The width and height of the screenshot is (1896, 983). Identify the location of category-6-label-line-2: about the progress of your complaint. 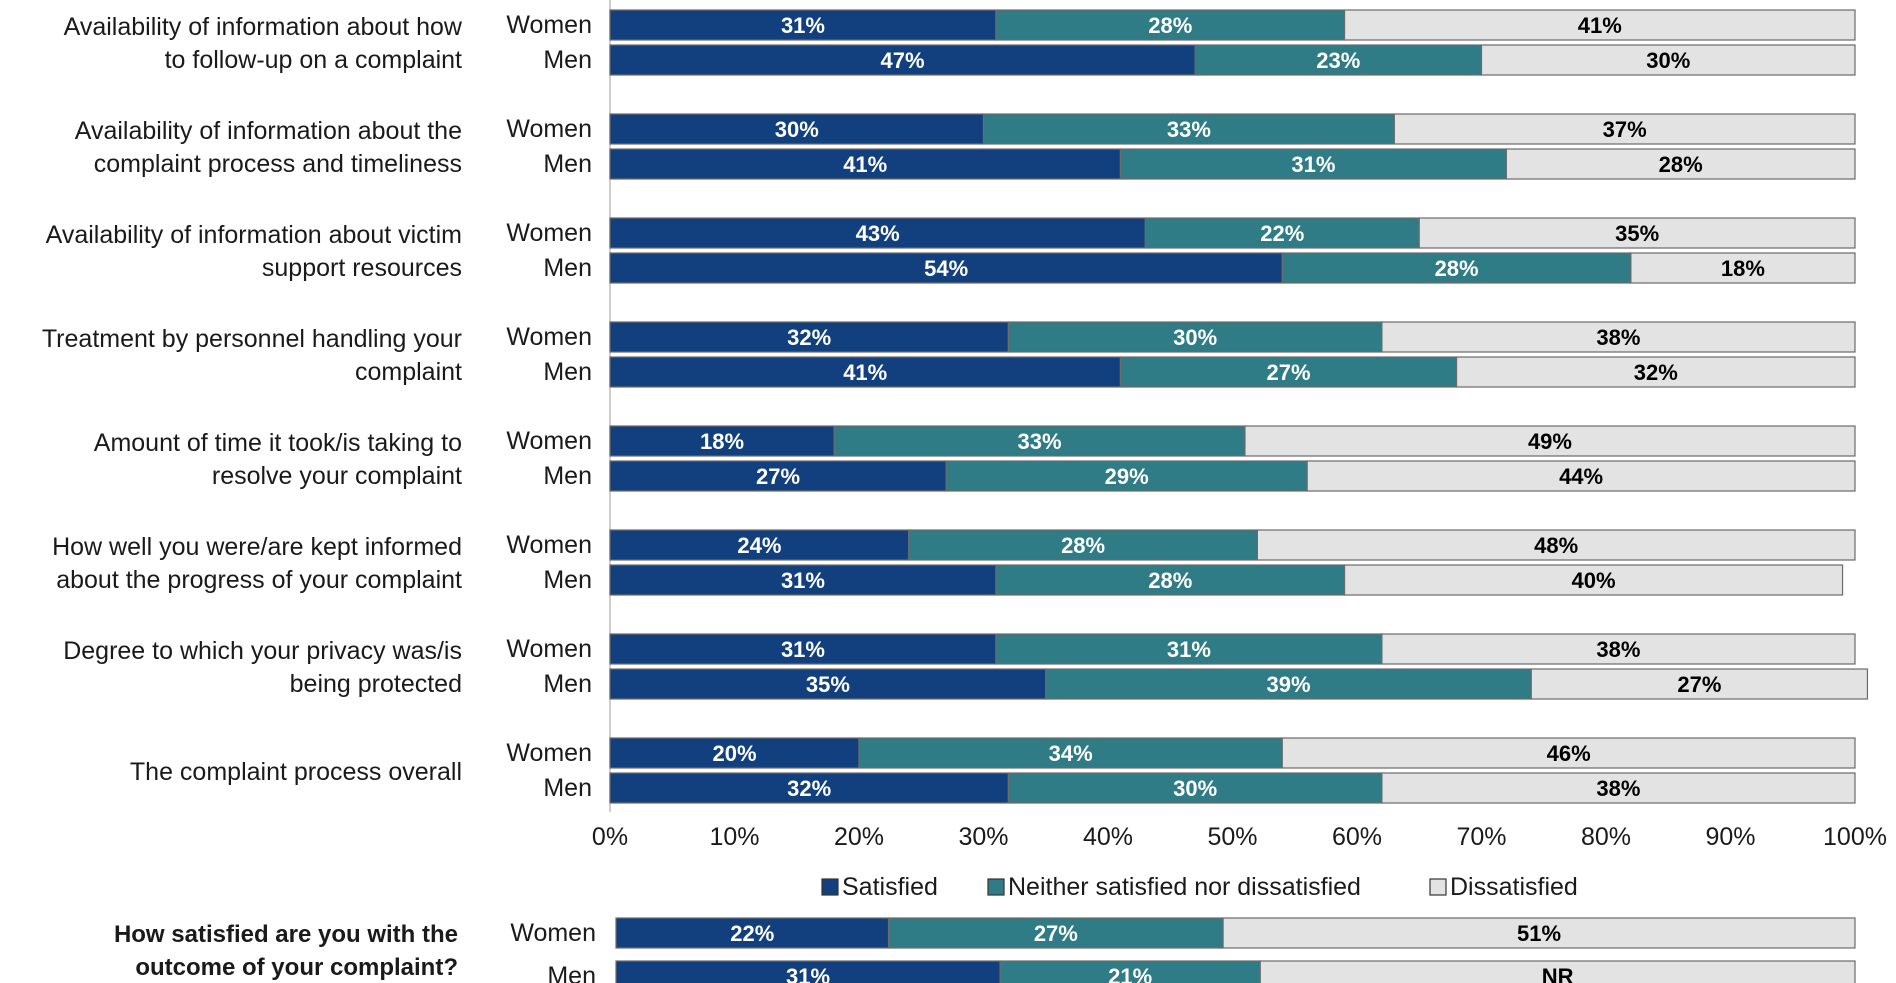
(259, 580).